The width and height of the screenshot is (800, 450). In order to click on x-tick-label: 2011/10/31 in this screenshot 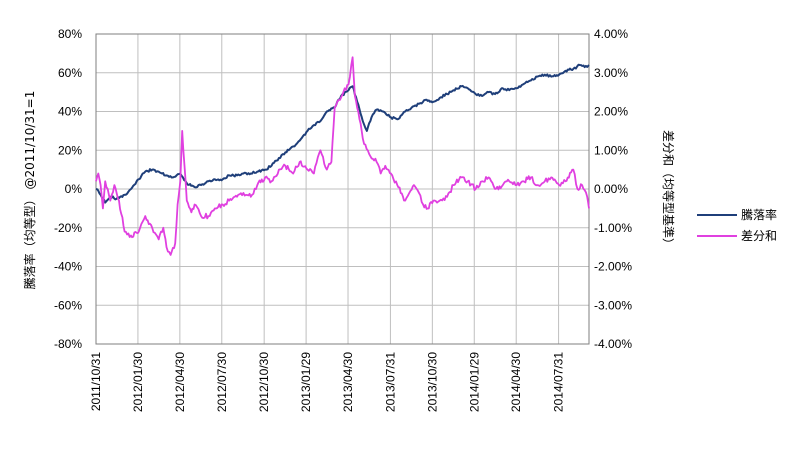, I will do `click(96, 381)`.